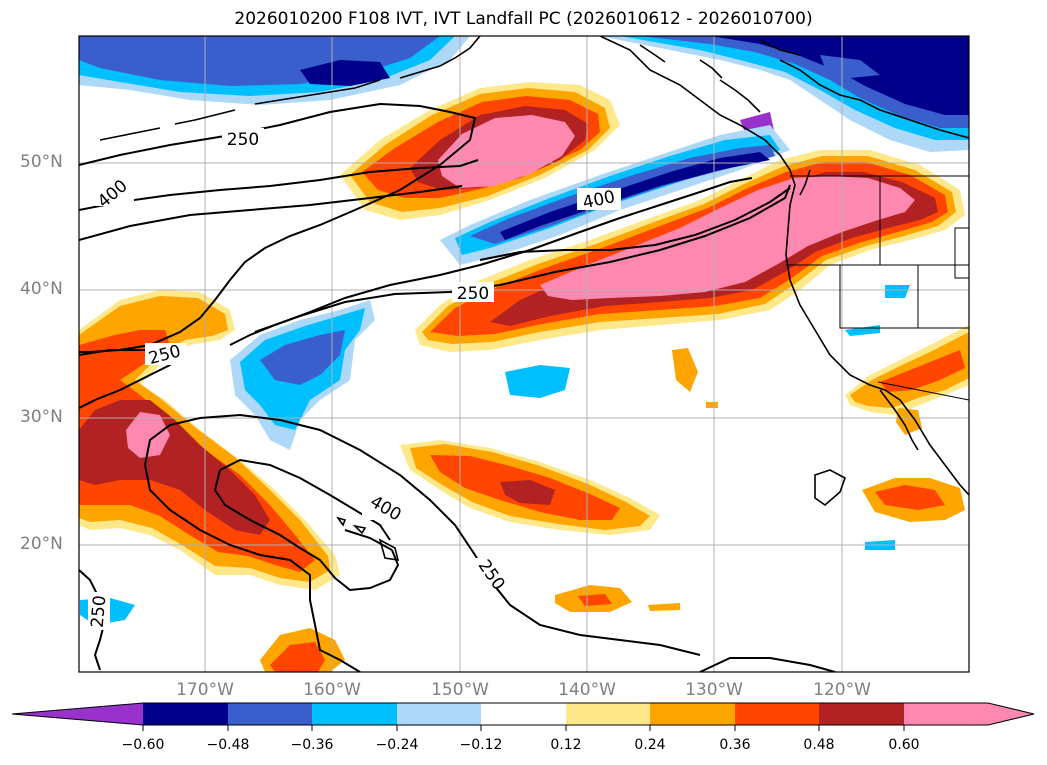  Describe the element at coordinates (481, 745) in the screenshot. I see `colorbar-tick-label: −0.12` at that location.